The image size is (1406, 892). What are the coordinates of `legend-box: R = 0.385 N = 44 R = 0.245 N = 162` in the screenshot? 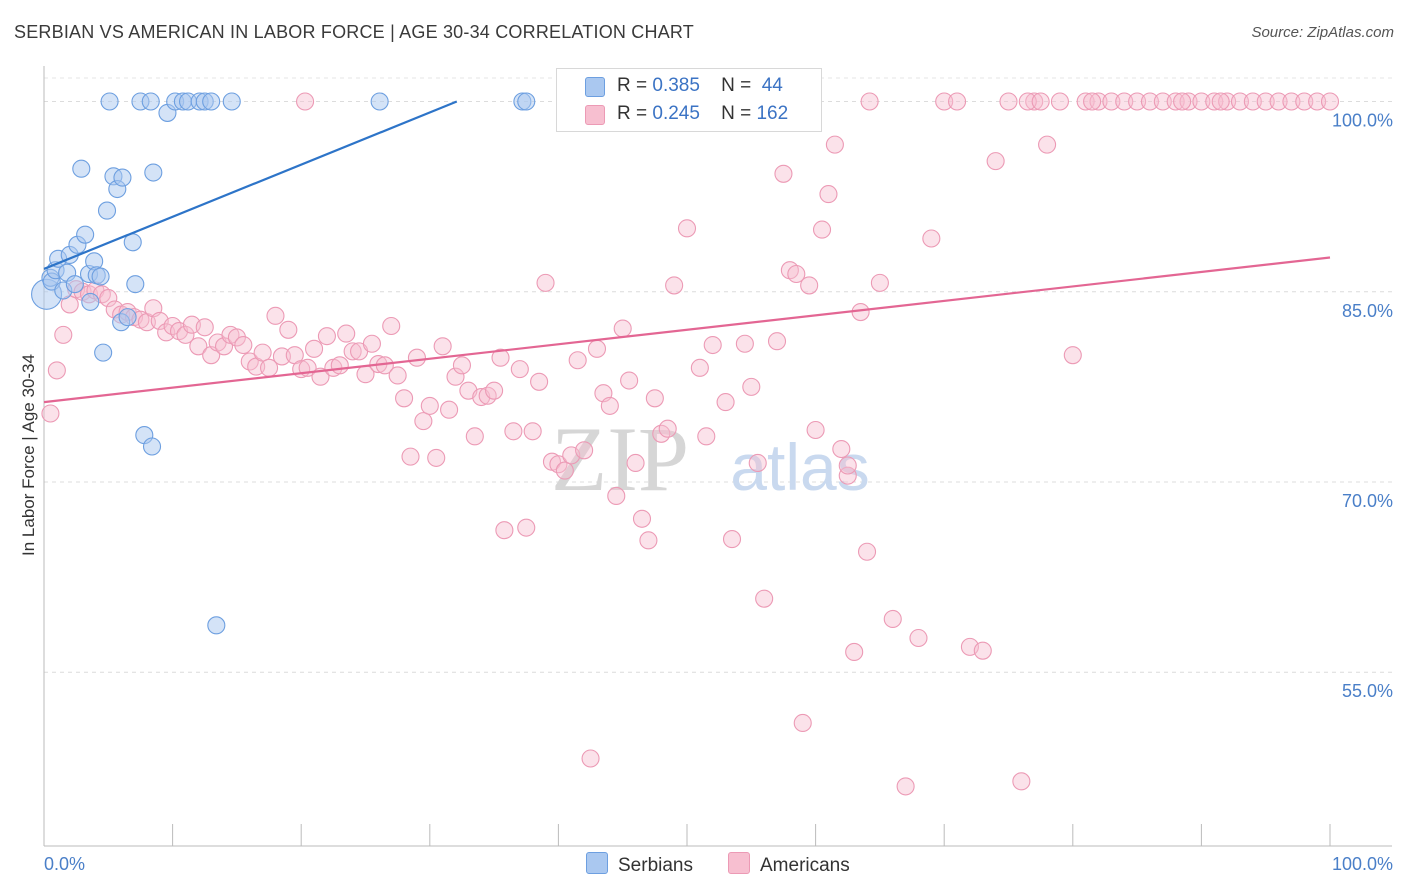 It's located at (689, 100).